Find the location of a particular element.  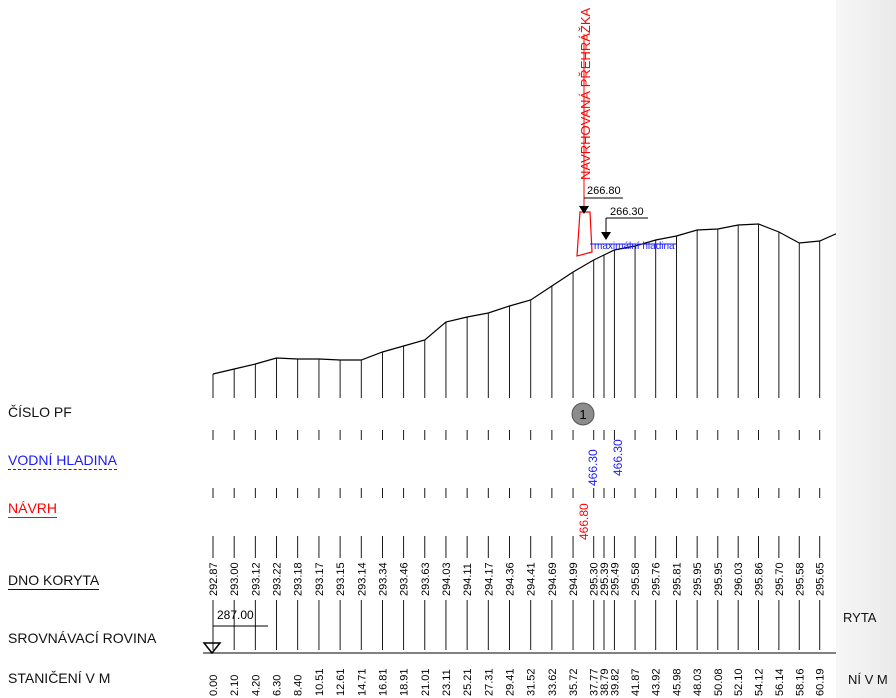

station-label: 50.08 is located at coordinates (719, 682).